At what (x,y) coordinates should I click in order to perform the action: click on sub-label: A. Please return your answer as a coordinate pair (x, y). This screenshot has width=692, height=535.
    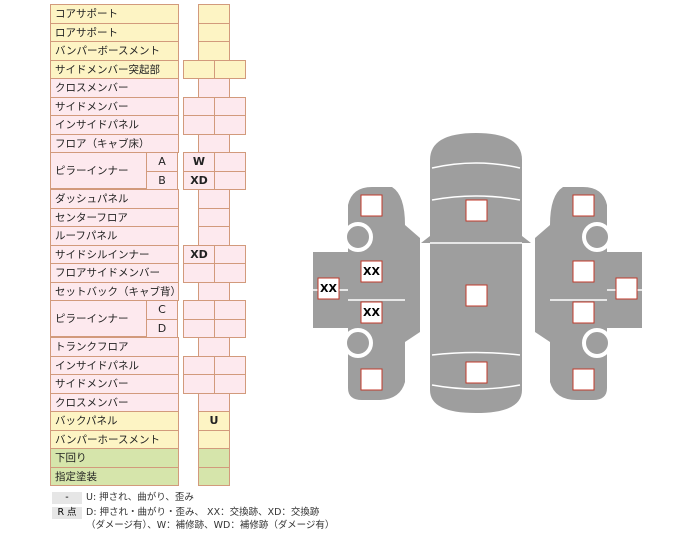
    Looking at the image, I should click on (162, 162).